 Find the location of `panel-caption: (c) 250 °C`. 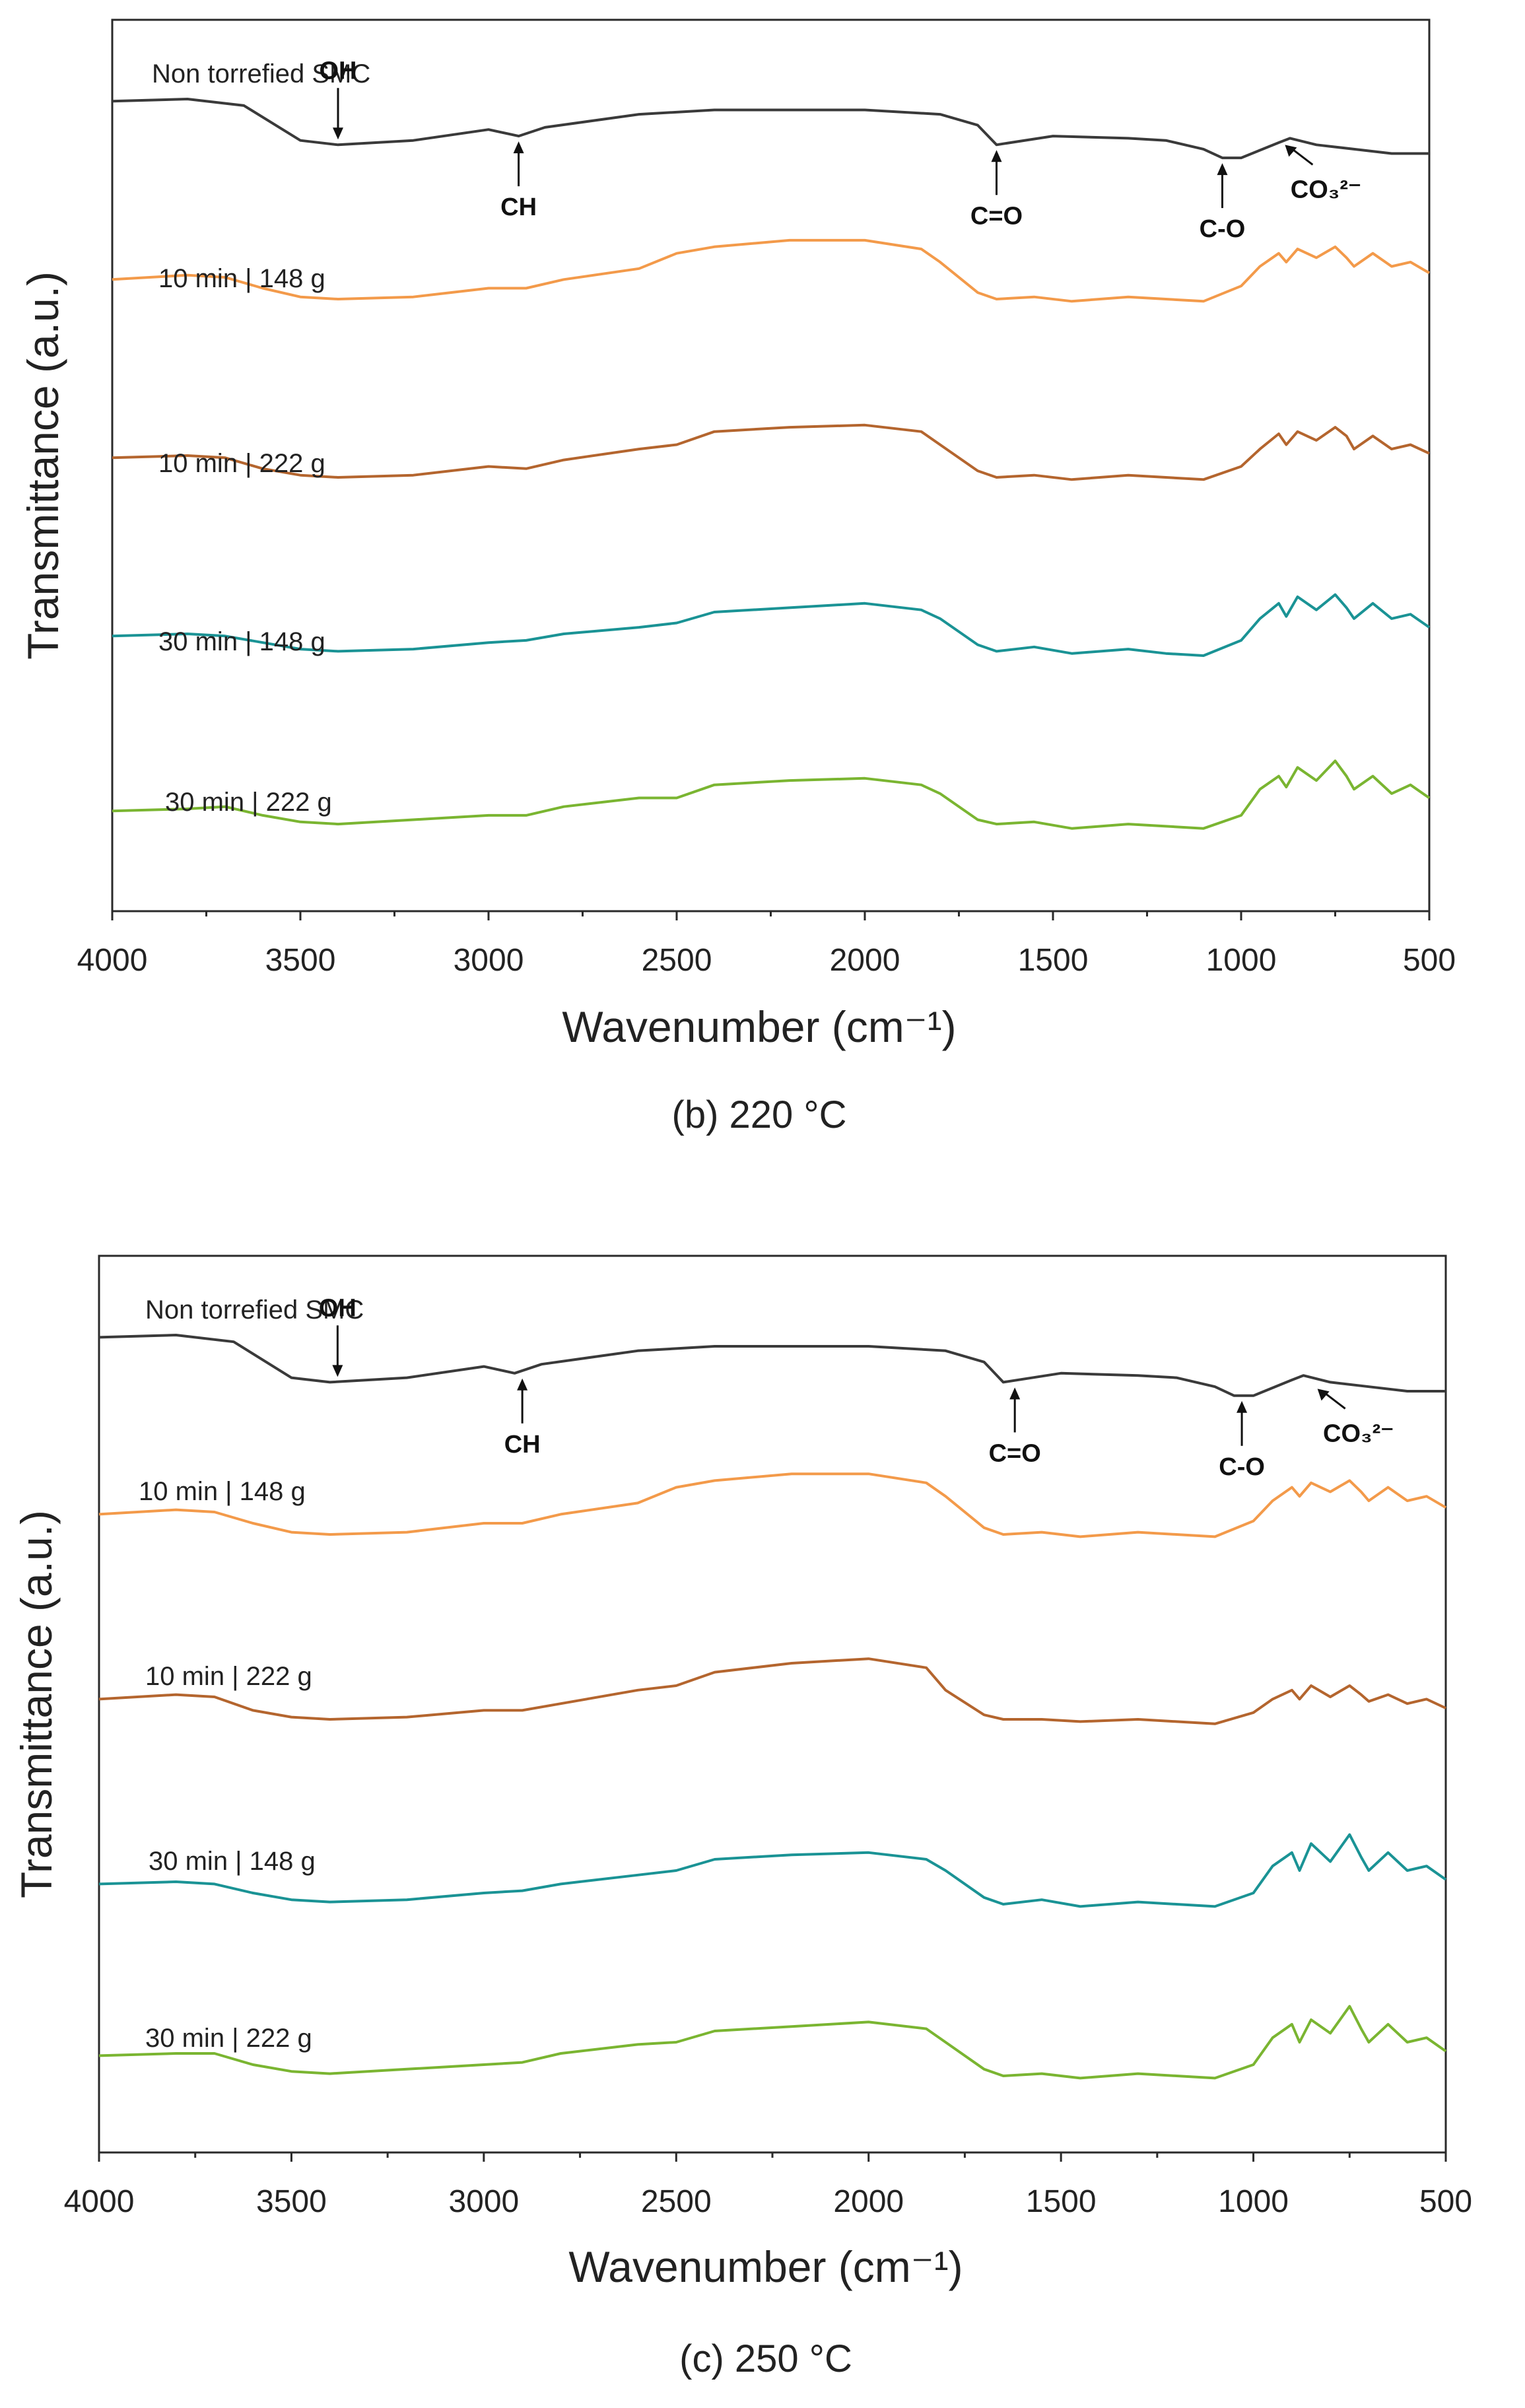

panel-caption: (c) 250 °C is located at coordinates (766, 2358).